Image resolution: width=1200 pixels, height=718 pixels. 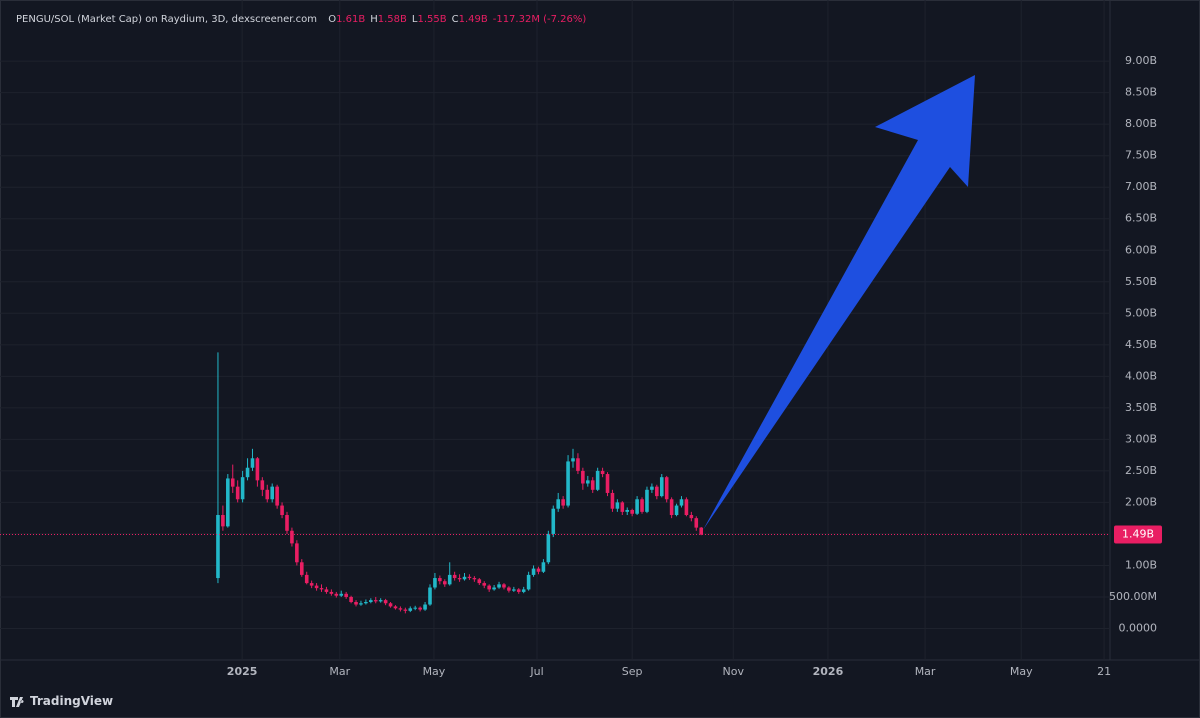 I want to click on y-tick-label: 0.0000, so click(x=1138, y=627).